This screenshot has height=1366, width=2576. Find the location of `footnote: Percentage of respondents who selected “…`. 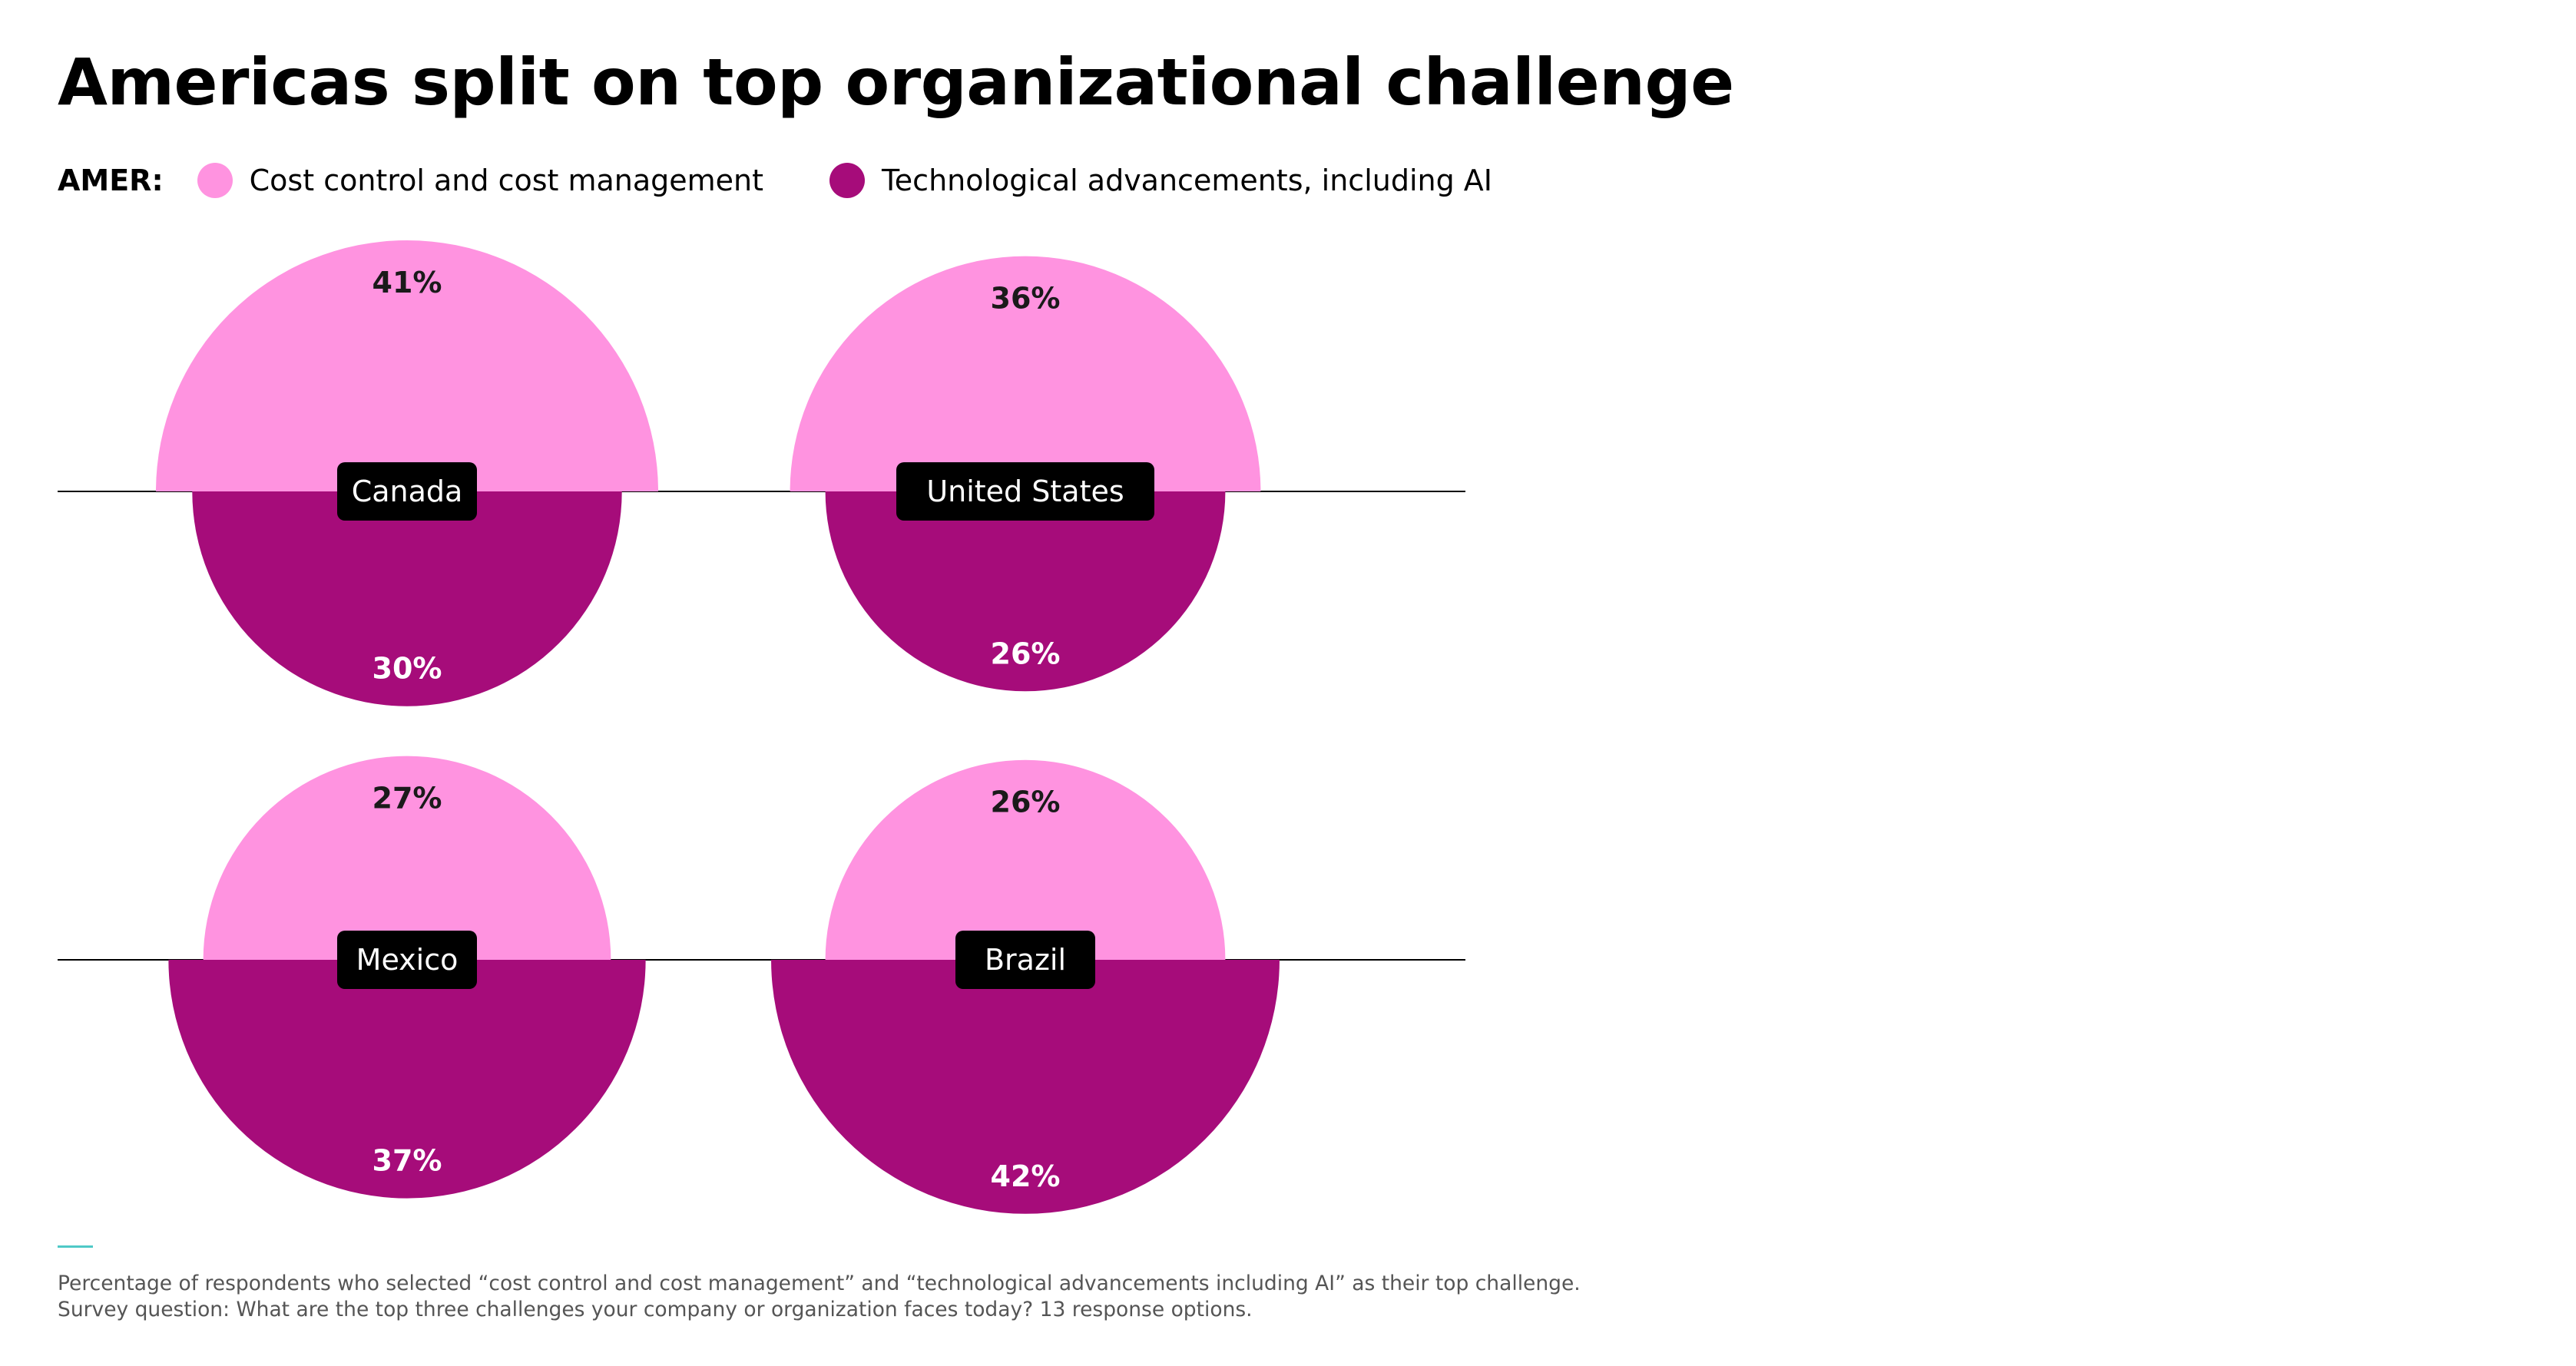

footnote: Percentage of respondents who selected “… is located at coordinates (819, 1297).